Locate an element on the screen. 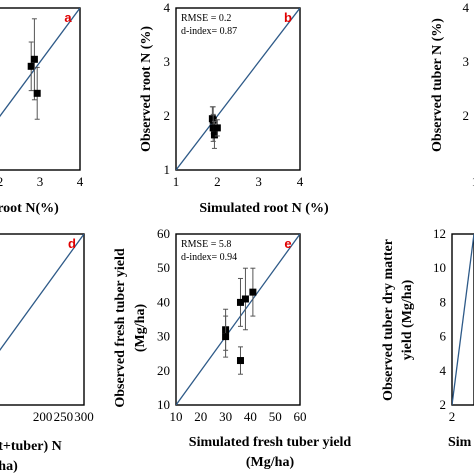  x-axis-label-line2: (Mg/ha) is located at coordinates (270, 462).